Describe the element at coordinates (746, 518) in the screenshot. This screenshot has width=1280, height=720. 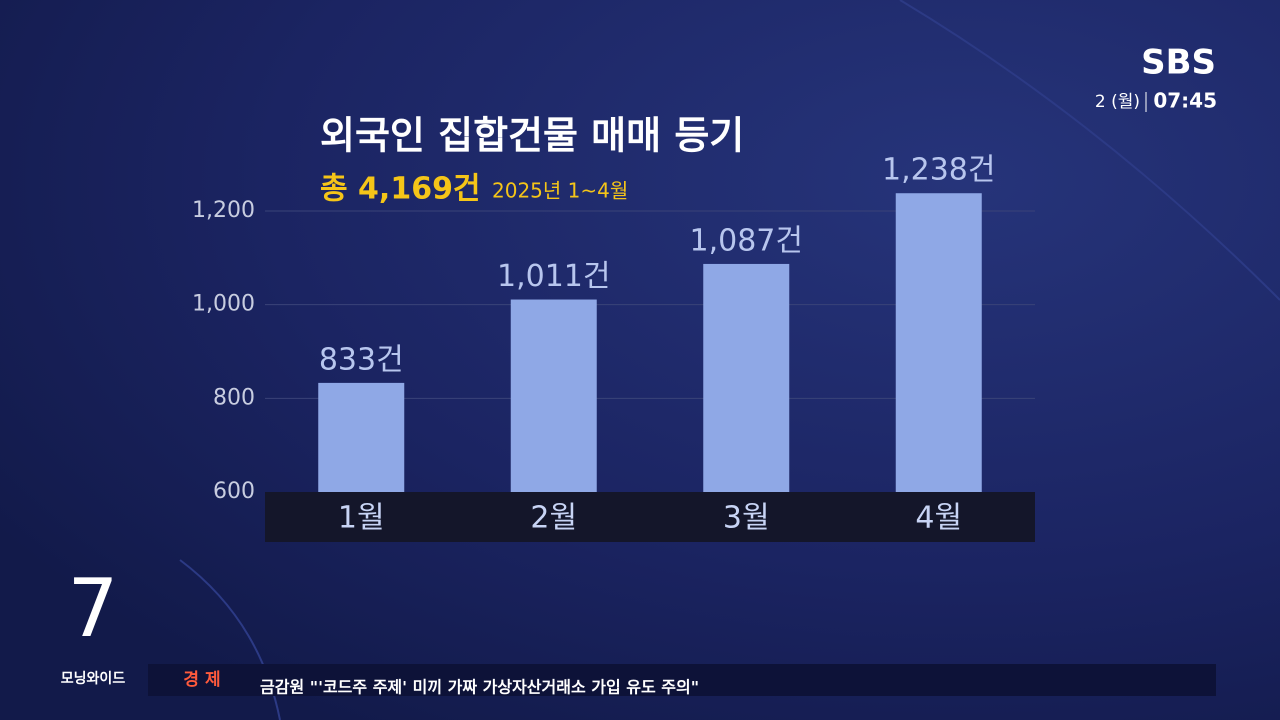
I see `x-tick-label: 3월` at that location.